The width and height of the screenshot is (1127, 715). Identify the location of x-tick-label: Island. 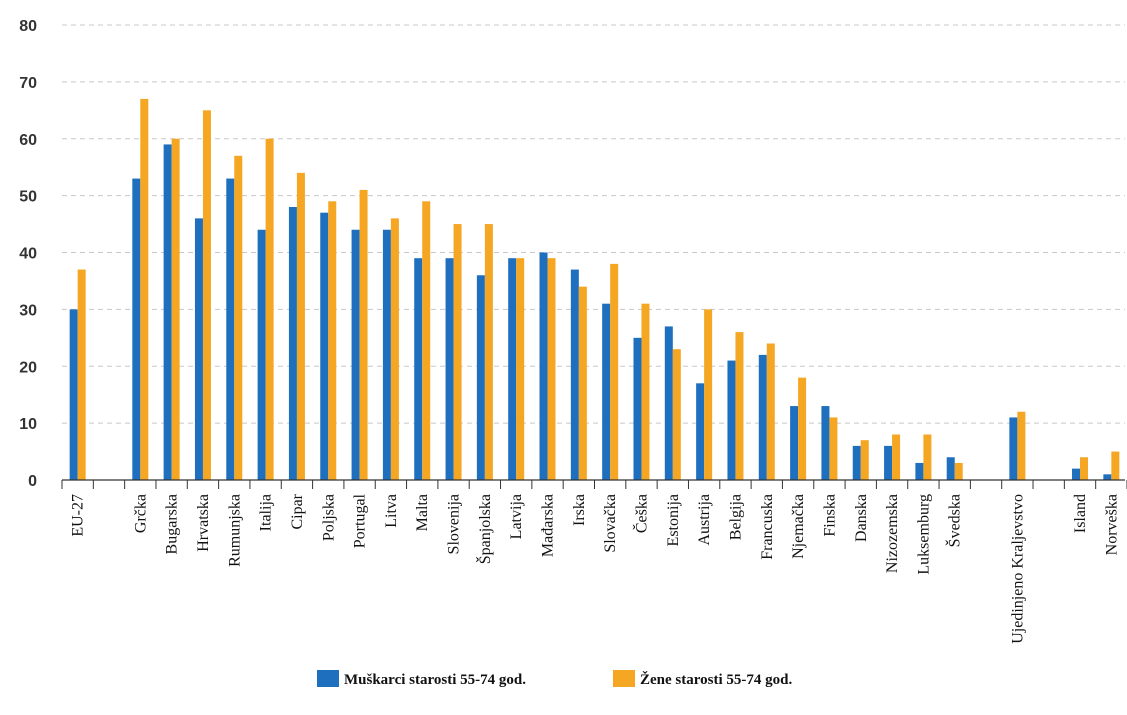
(1080, 513).